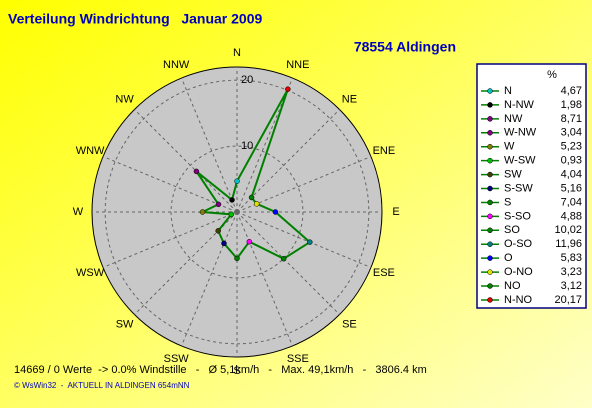 This screenshot has height=413, width=592. I want to click on legend-value: 5,83, so click(571, 258).